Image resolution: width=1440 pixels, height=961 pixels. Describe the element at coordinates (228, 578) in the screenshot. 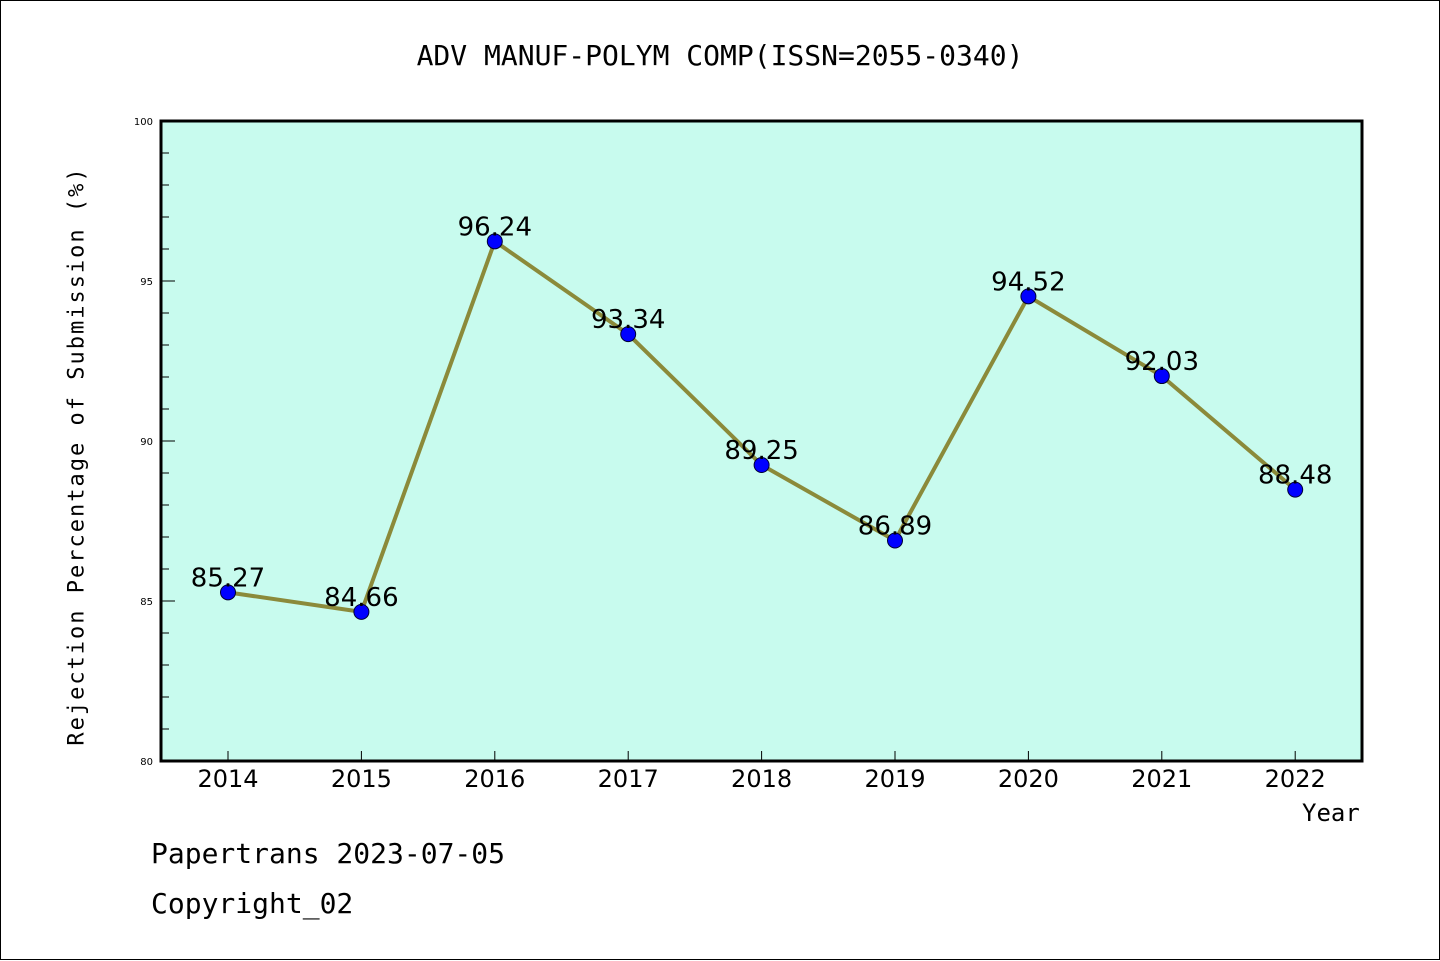

I see `data-label: 85.27` at that location.